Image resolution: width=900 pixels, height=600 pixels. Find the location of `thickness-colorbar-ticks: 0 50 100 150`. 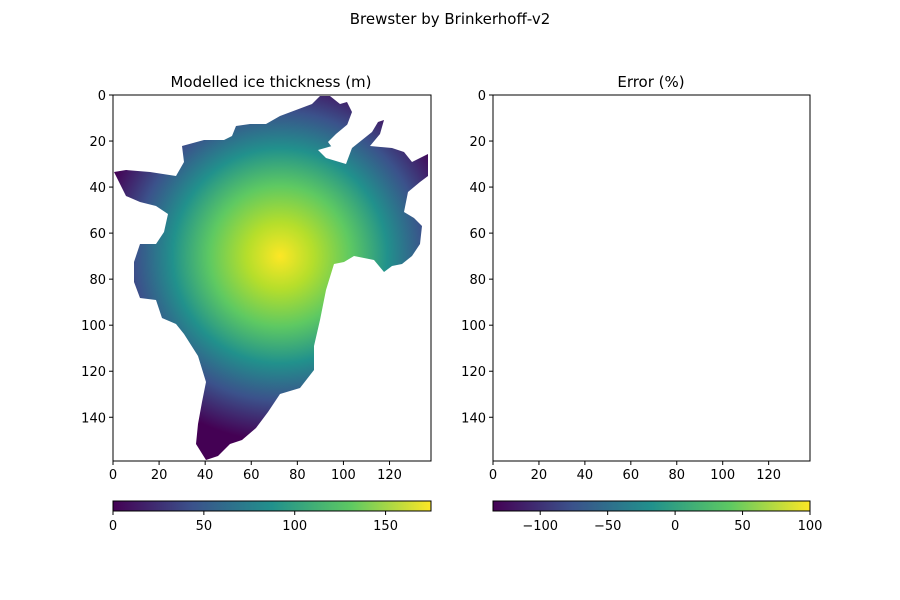

thickness-colorbar-ticks: 0 50 100 150 is located at coordinates (253, 522).